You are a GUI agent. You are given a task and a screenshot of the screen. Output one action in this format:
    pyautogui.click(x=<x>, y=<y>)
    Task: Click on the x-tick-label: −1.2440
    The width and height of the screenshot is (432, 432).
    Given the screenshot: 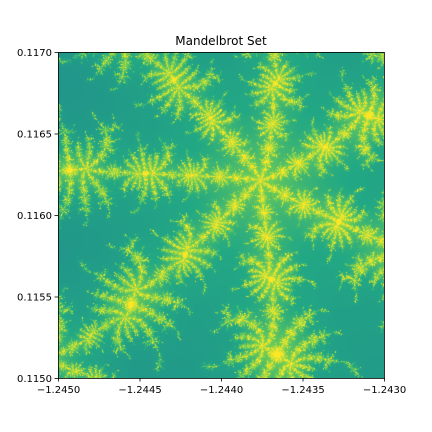 What is the action you would take?
    pyautogui.click(x=221, y=390)
    